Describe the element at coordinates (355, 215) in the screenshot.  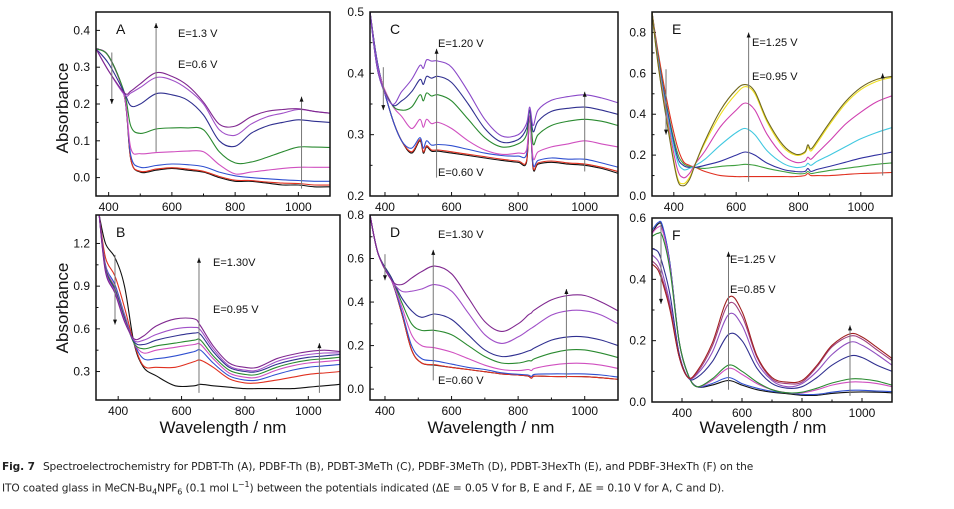
I see `y-tick-label: 0.8` at that location.